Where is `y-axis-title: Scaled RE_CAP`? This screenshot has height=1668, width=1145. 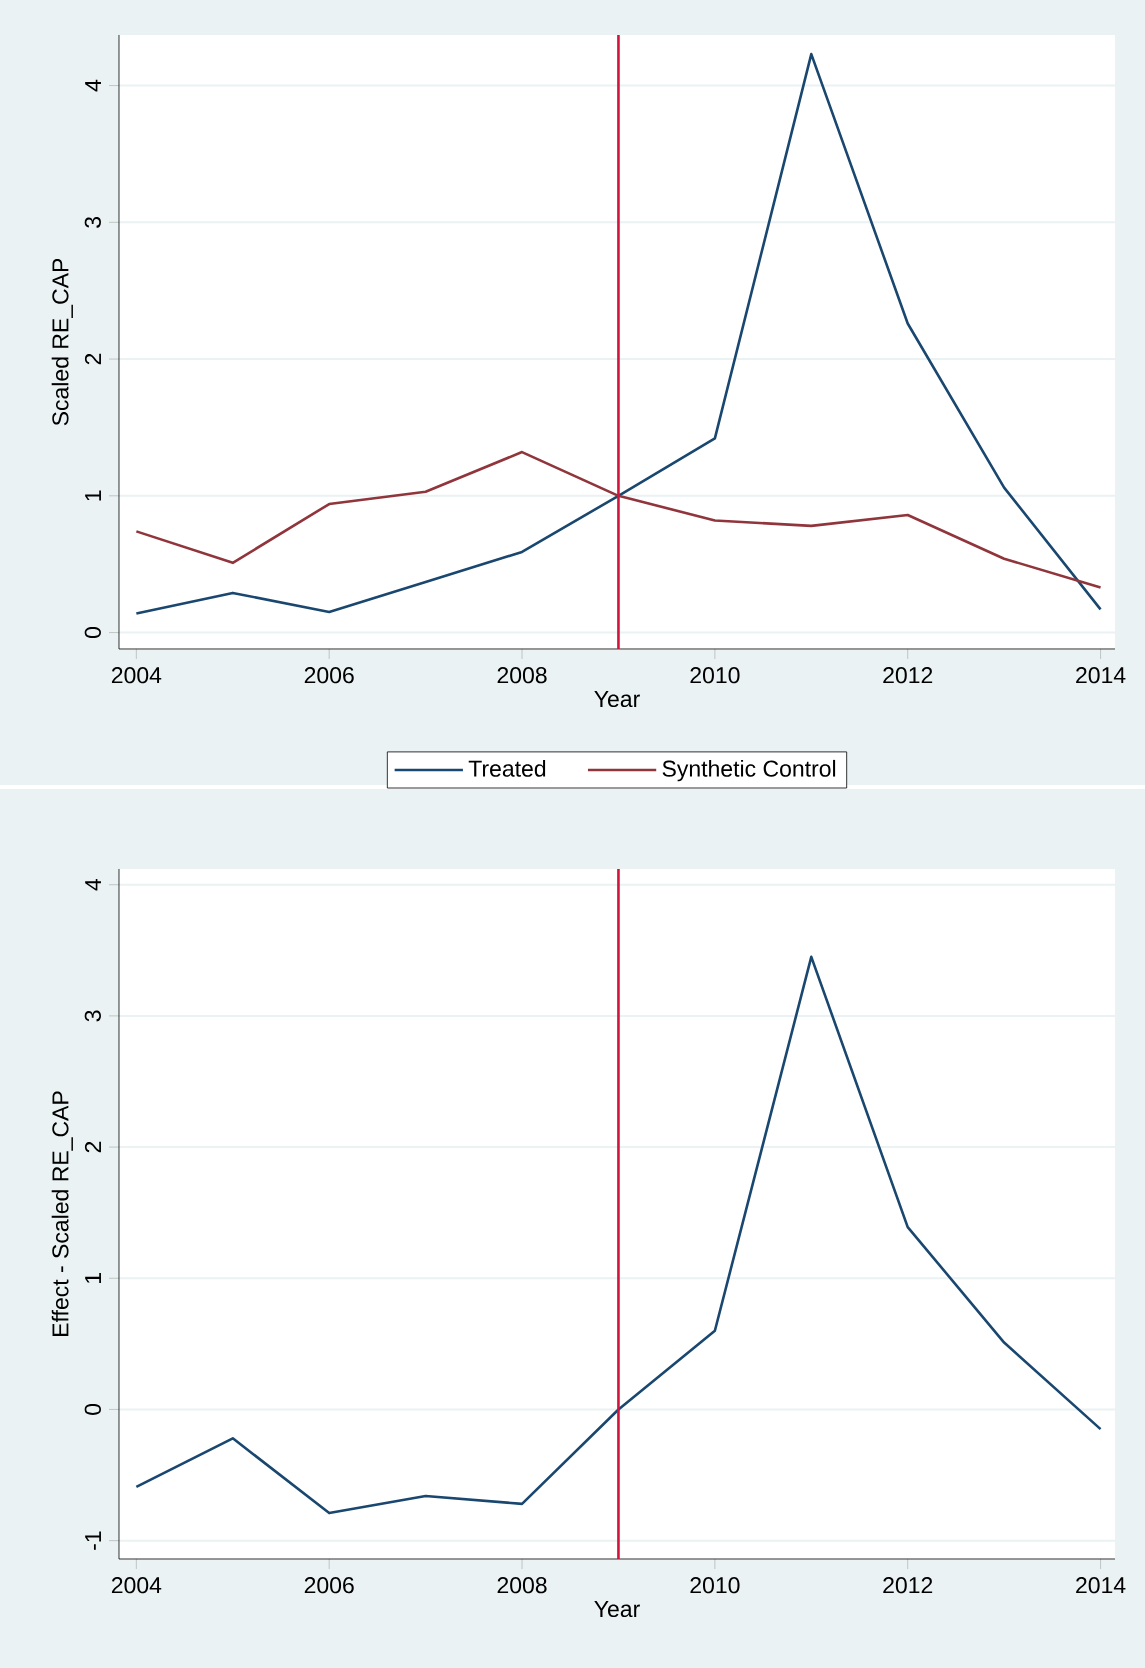
y-axis-title: Scaled RE_CAP is located at coordinates (62, 342).